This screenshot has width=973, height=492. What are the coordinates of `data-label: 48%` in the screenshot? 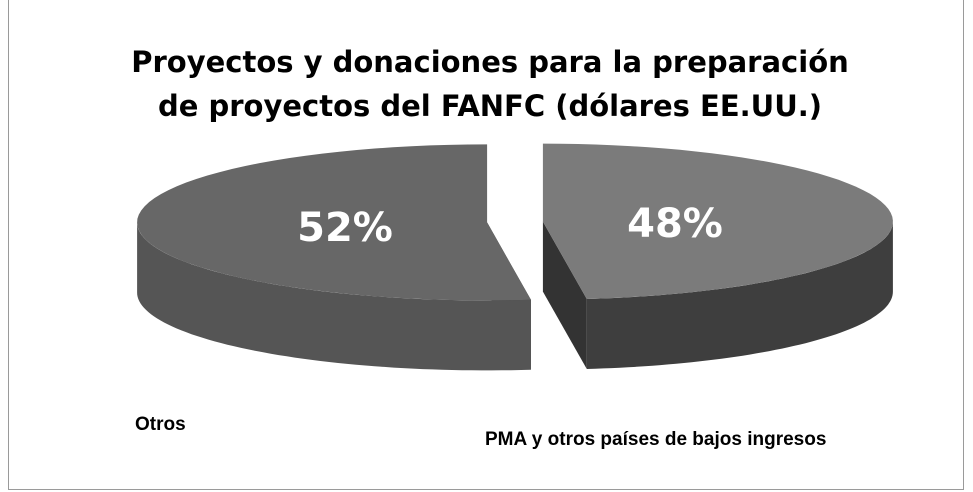 It's located at (675, 224).